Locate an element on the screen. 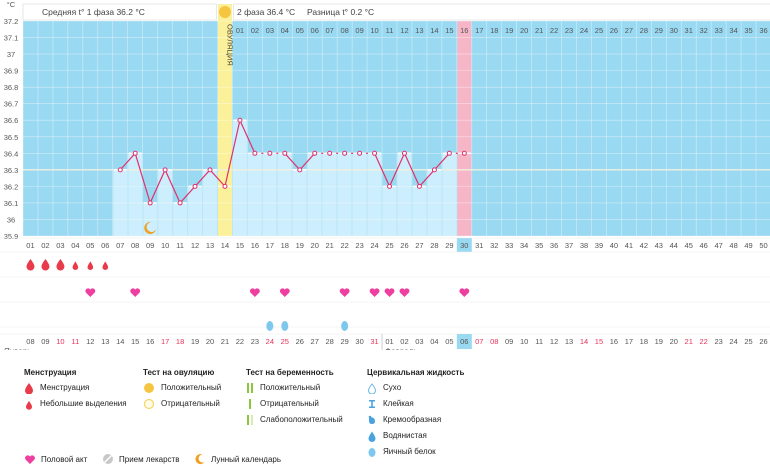 Image resolution: width=770 pixels, height=466 pixels. phase-header is located at coordinates (396, 12).